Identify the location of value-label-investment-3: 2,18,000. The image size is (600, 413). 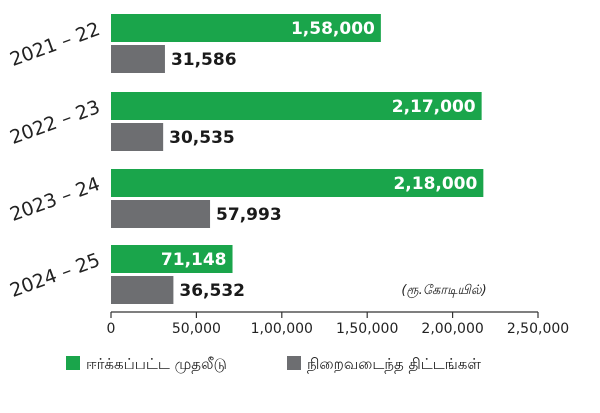
(435, 184).